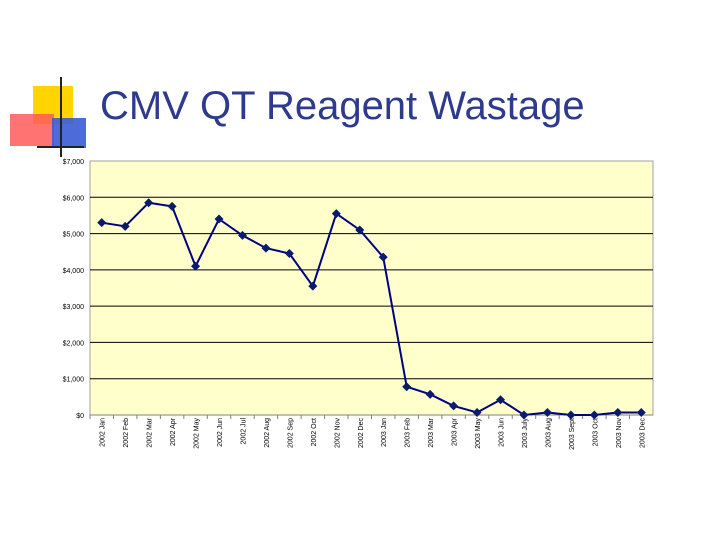  Describe the element at coordinates (314, 432) in the screenshot. I see `x-tick-label: 2002 Oct` at that location.